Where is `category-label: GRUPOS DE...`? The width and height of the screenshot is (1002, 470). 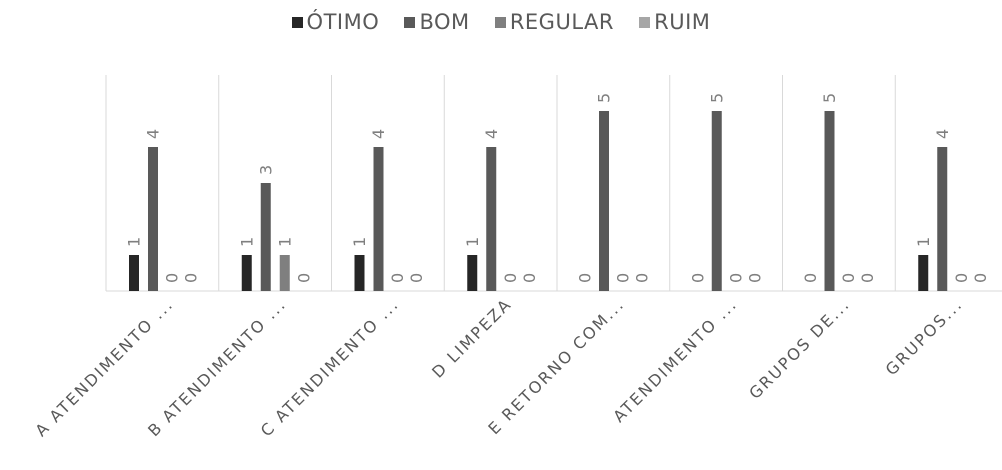 category-label: GRUPOS DE... is located at coordinates (799, 348).